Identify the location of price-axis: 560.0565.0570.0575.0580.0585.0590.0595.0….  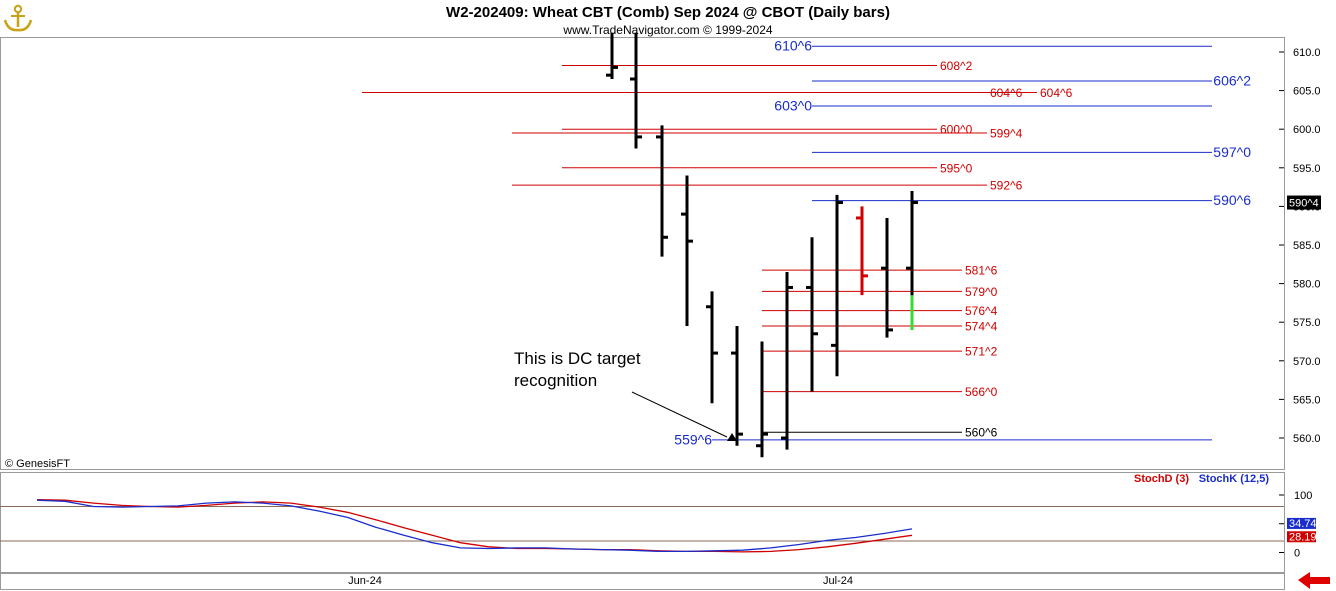
(1300, 246).